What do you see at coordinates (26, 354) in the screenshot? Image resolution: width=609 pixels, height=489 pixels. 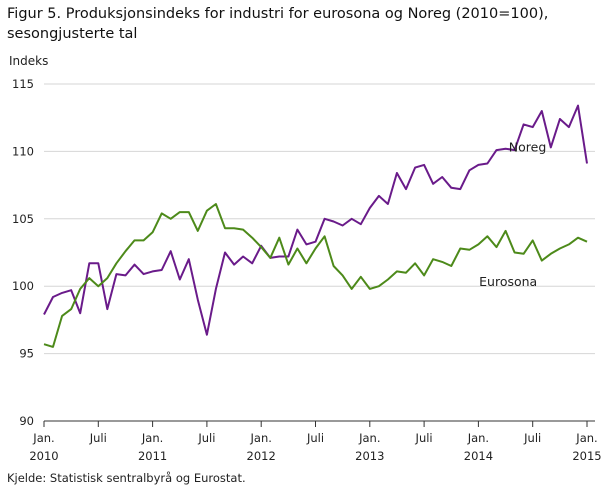 I see `y-tick-label: 95` at bounding box center [26, 354].